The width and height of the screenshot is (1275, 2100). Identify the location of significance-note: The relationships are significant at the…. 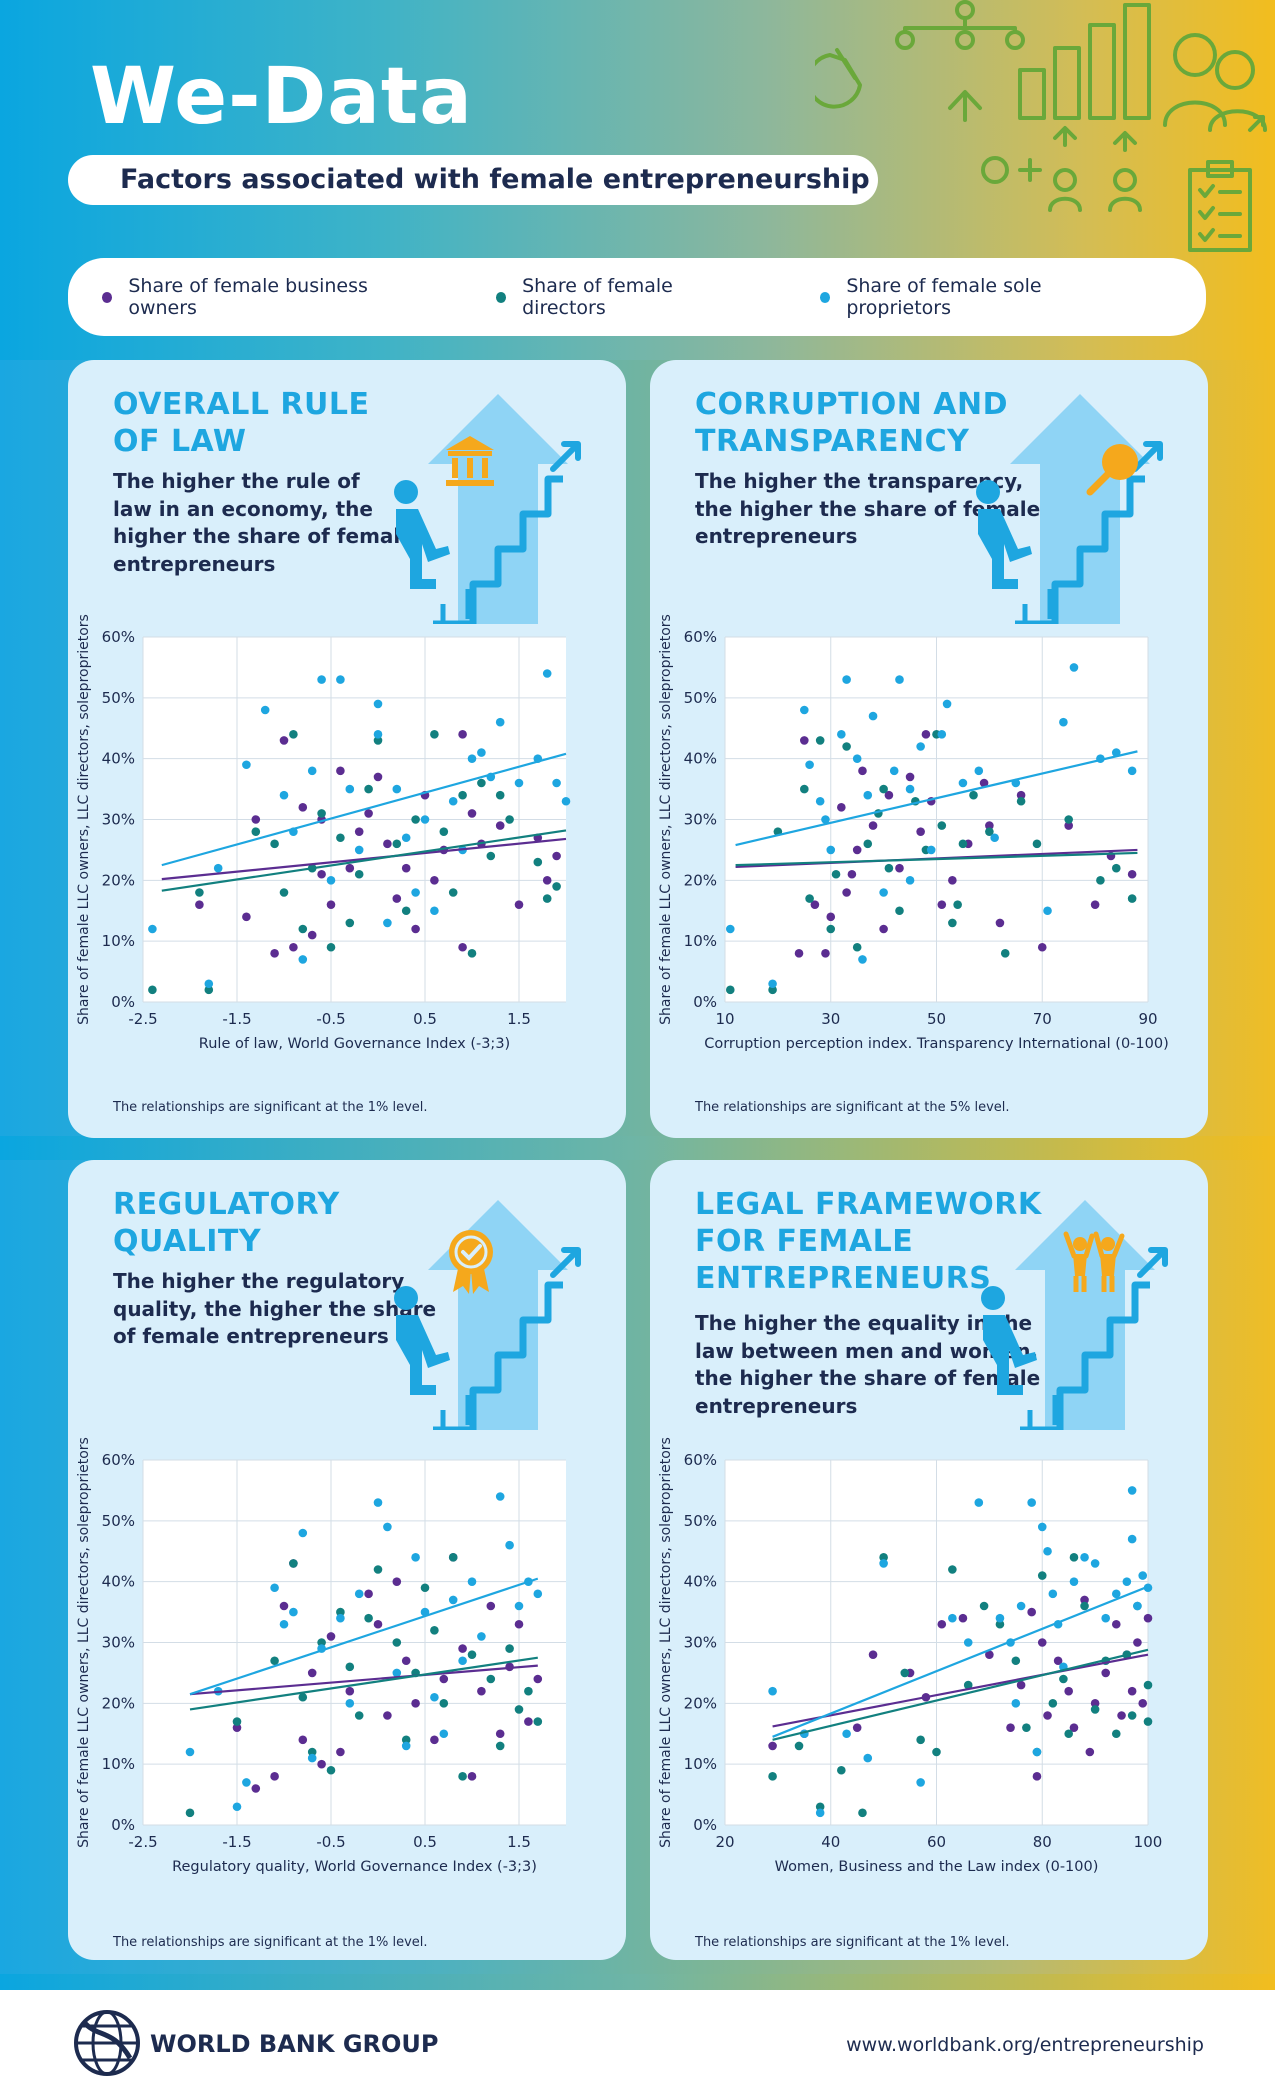
(270, 1942).